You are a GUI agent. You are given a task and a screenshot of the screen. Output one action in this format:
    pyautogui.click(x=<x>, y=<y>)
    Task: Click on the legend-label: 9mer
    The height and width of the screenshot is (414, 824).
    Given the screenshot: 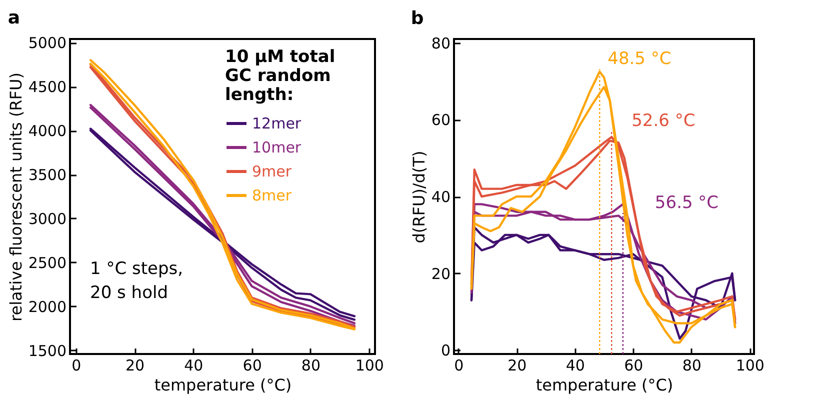 What is the action you would take?
    pyautogui.click(x=272, y=171)
    